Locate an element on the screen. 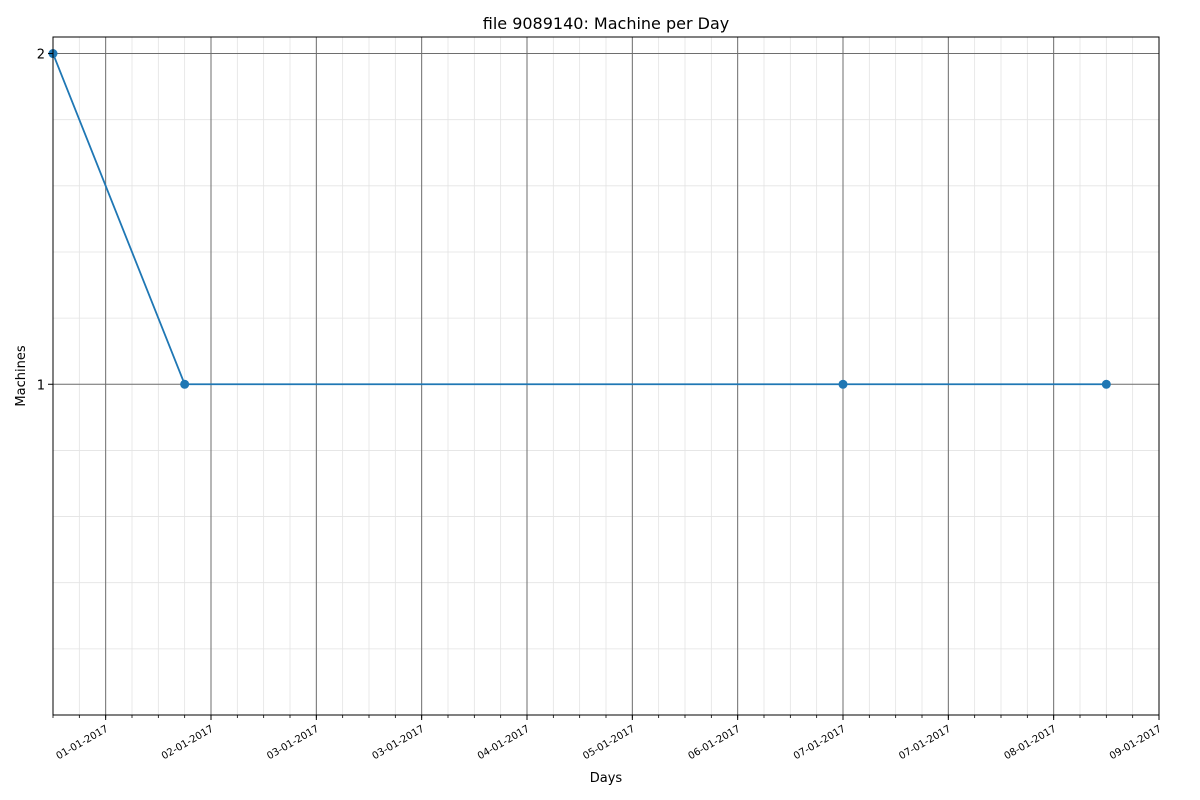  y-axis-label: Machines is located at coordinates (21, 375).